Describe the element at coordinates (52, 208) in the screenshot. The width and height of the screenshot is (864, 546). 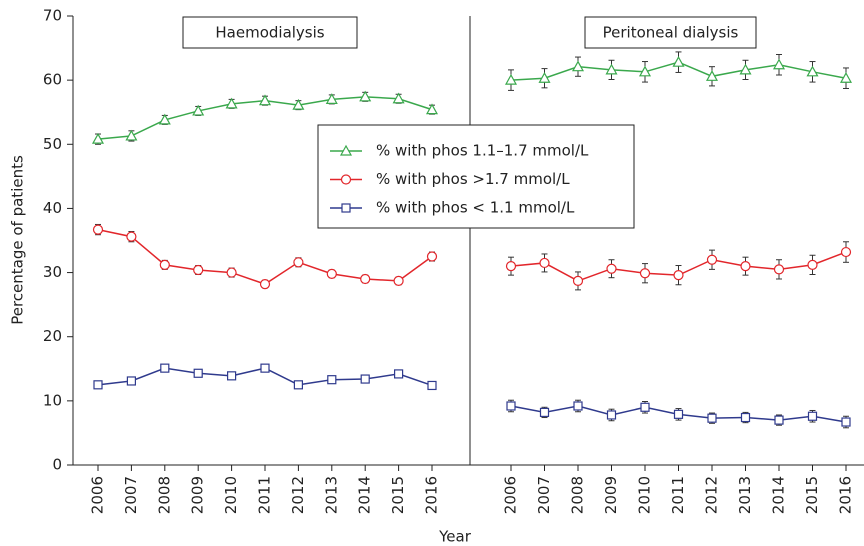
I see `y-tick-label: 40` at that location.